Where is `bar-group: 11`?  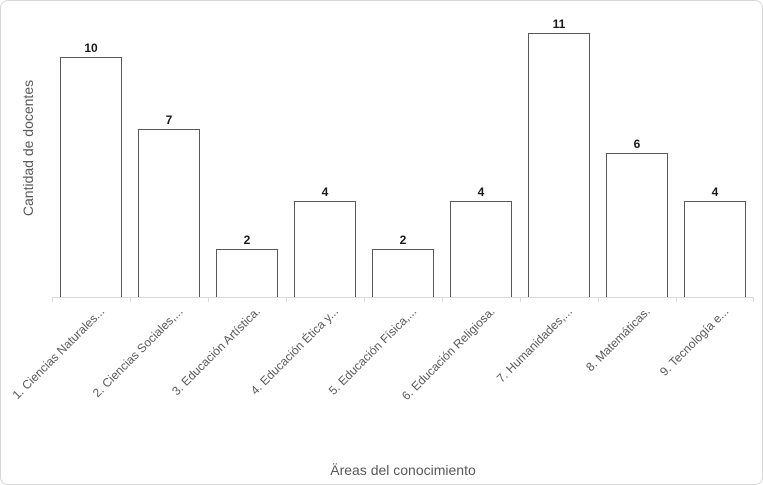
bar-group: 11 is located at coordinates (559, 149).